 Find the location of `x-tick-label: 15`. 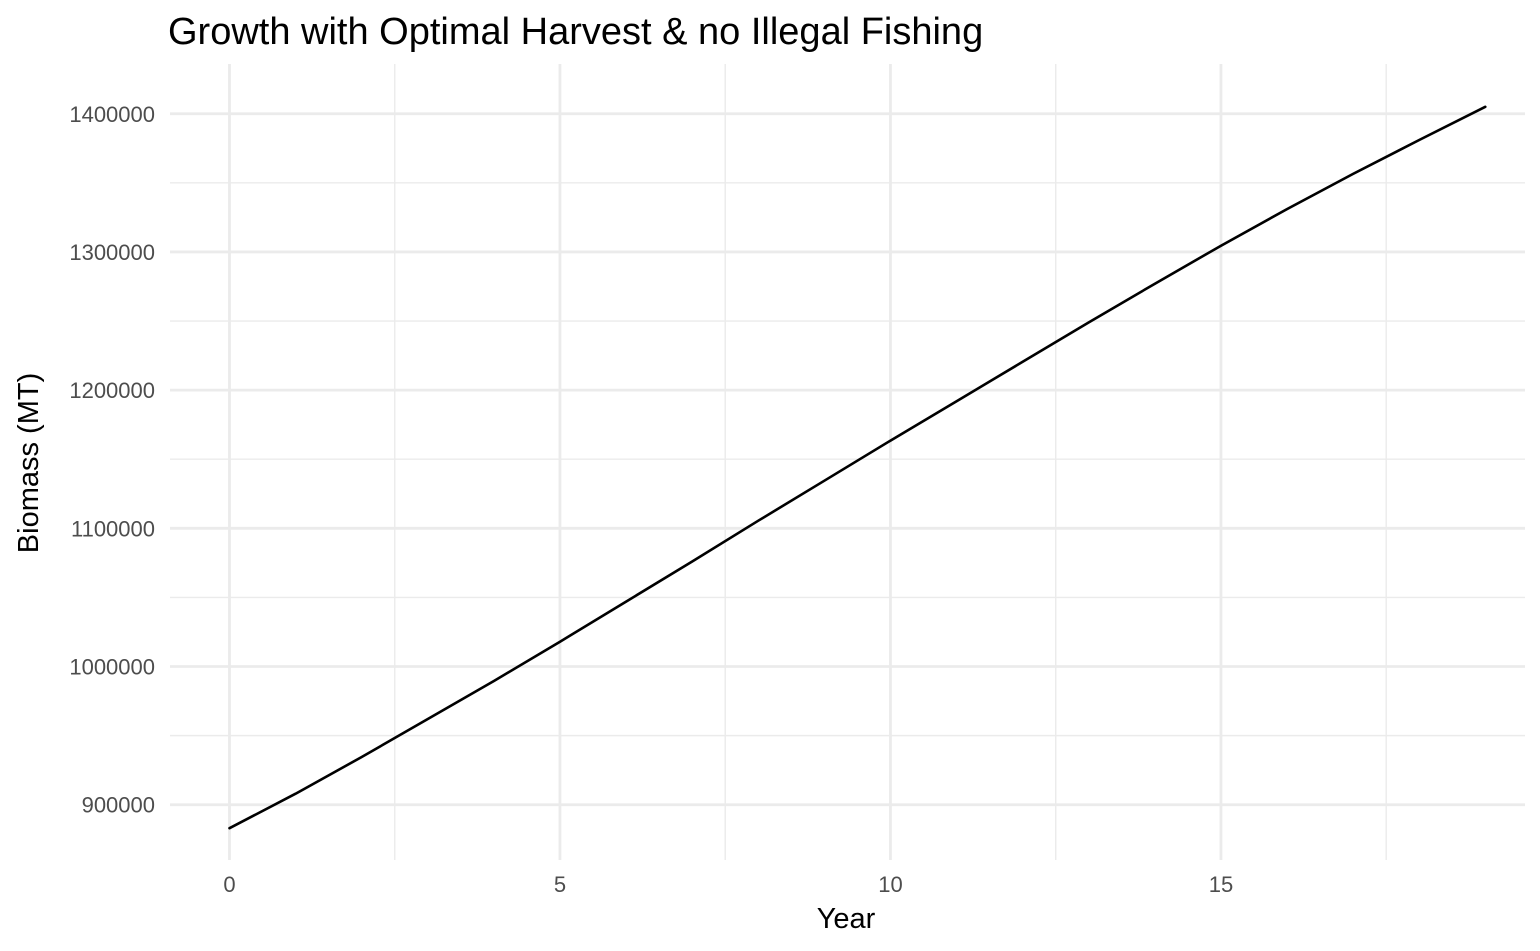

x-tick-label: 15 is located at coordinates (1221, 884).